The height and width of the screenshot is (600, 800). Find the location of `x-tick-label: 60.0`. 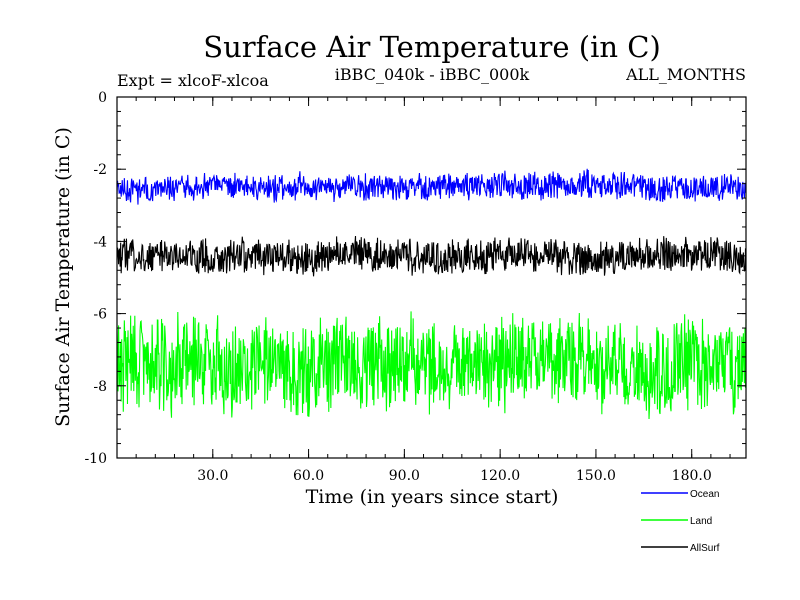

x-tick-label: 60.0 is located at coordinates (308, 476).